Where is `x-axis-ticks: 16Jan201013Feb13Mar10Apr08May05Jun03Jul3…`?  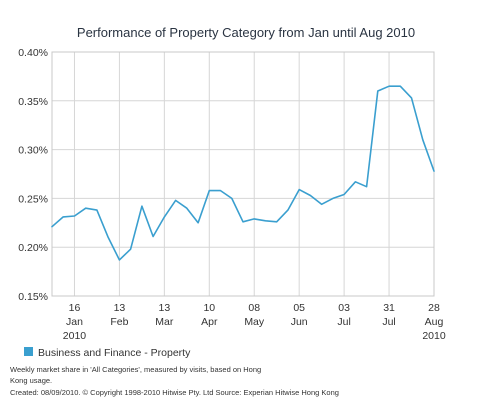
x-axis-ticks: 16Jan201013Feb13Mar10Apr08May05Jun03Jul3… is located at coordinates (254, 322).